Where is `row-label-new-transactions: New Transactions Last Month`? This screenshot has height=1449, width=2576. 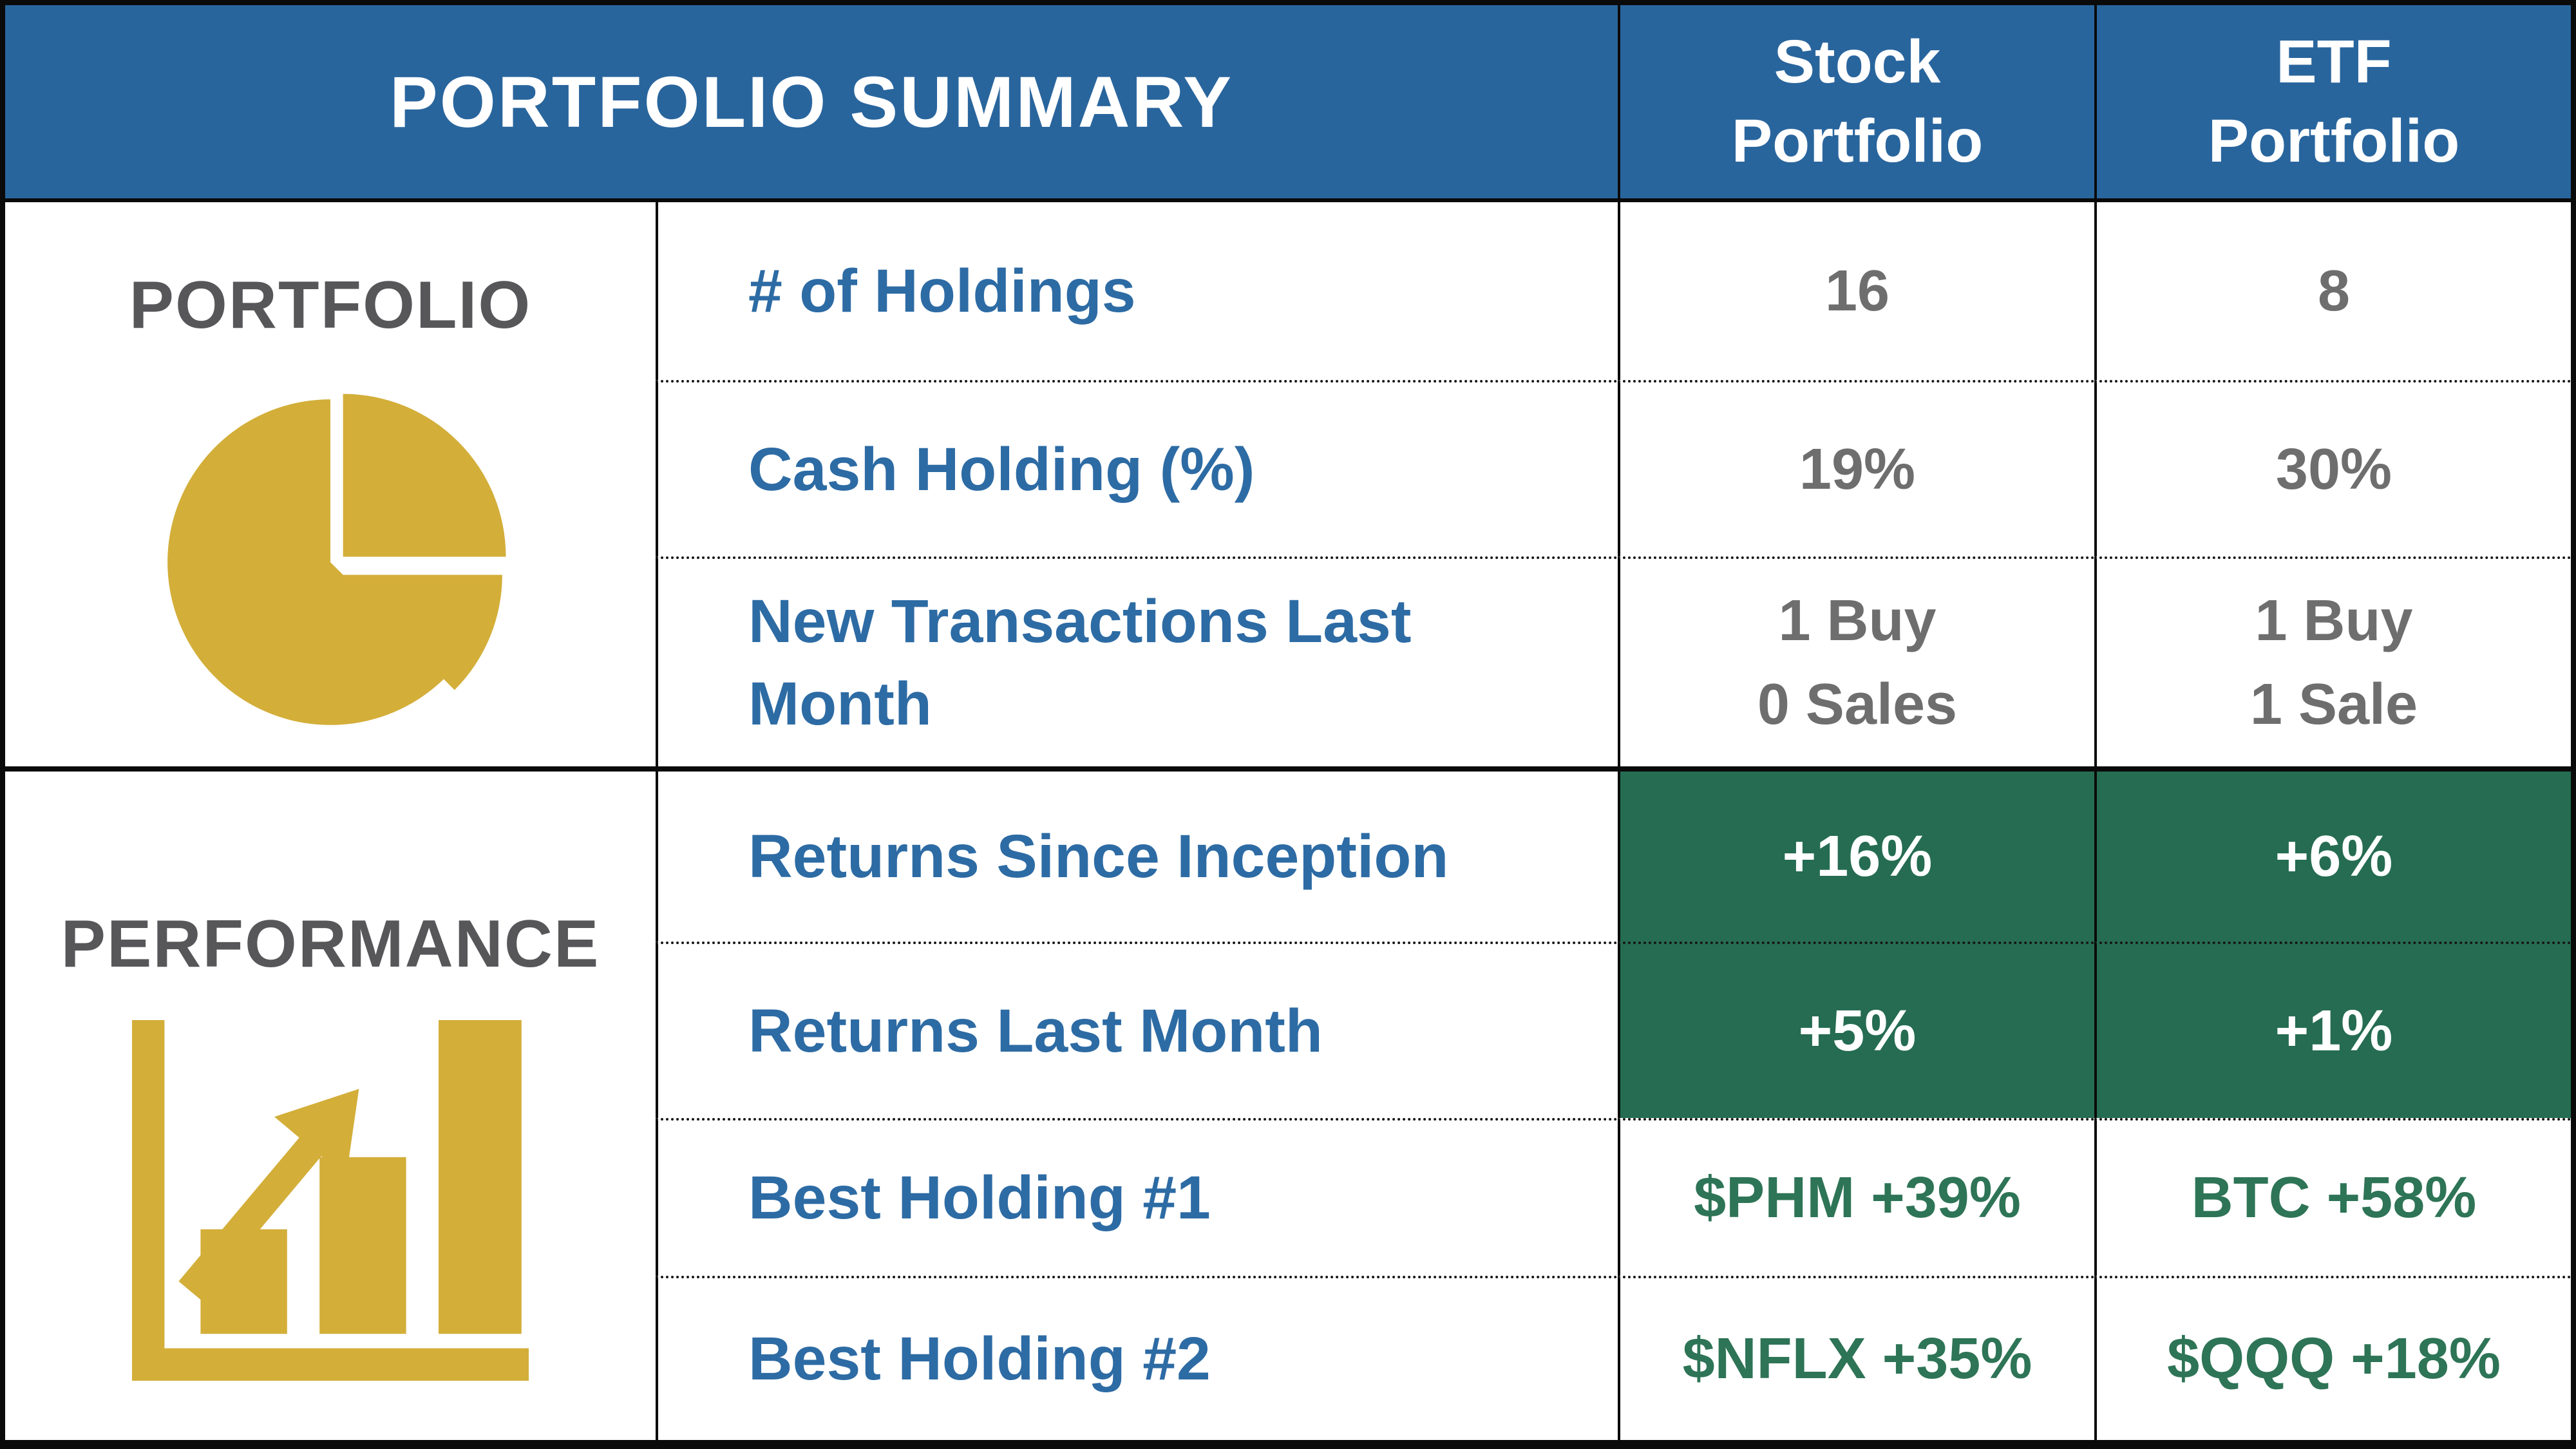
row-label-new-transactions: New Transactions Last Month is located at coordinates (1137, 661).